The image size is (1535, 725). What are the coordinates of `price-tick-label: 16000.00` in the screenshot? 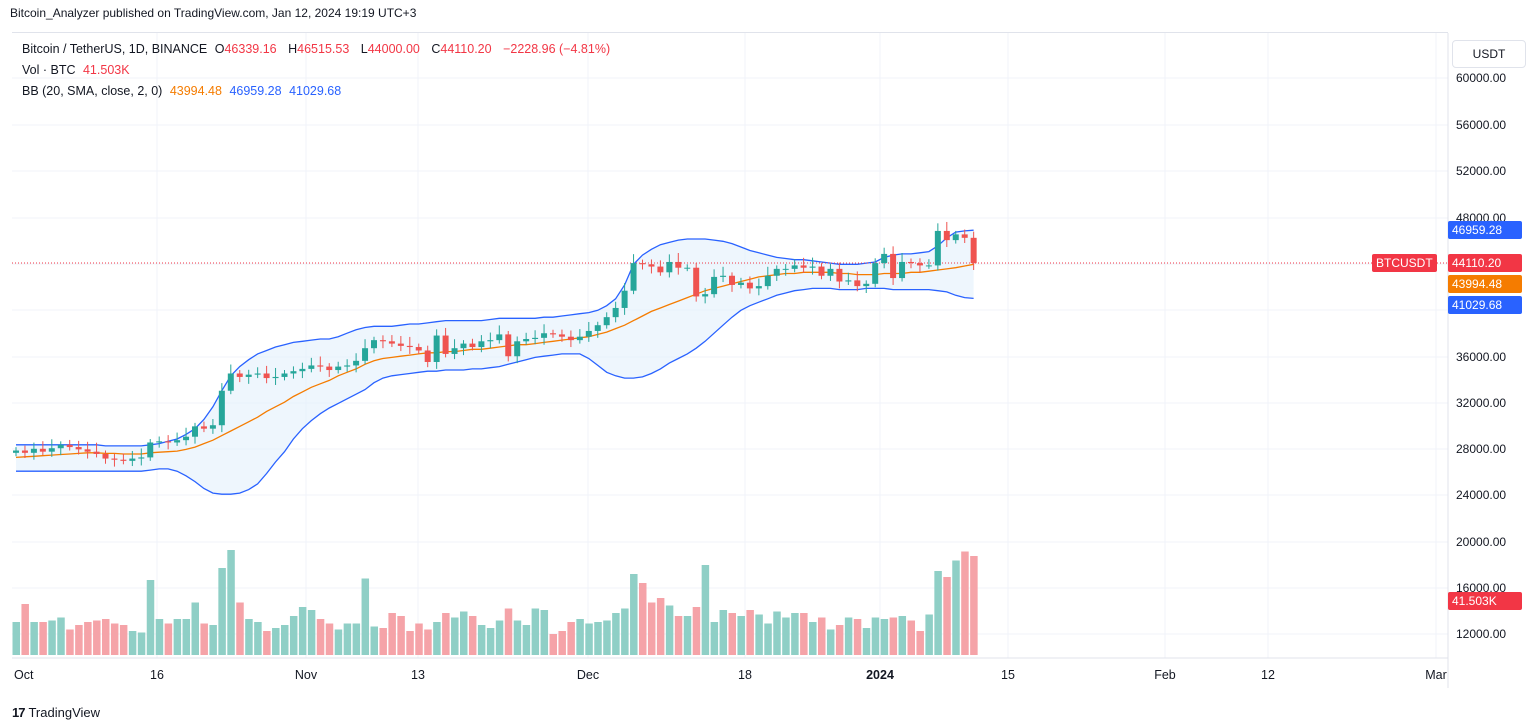 It's located at (1481, 588).